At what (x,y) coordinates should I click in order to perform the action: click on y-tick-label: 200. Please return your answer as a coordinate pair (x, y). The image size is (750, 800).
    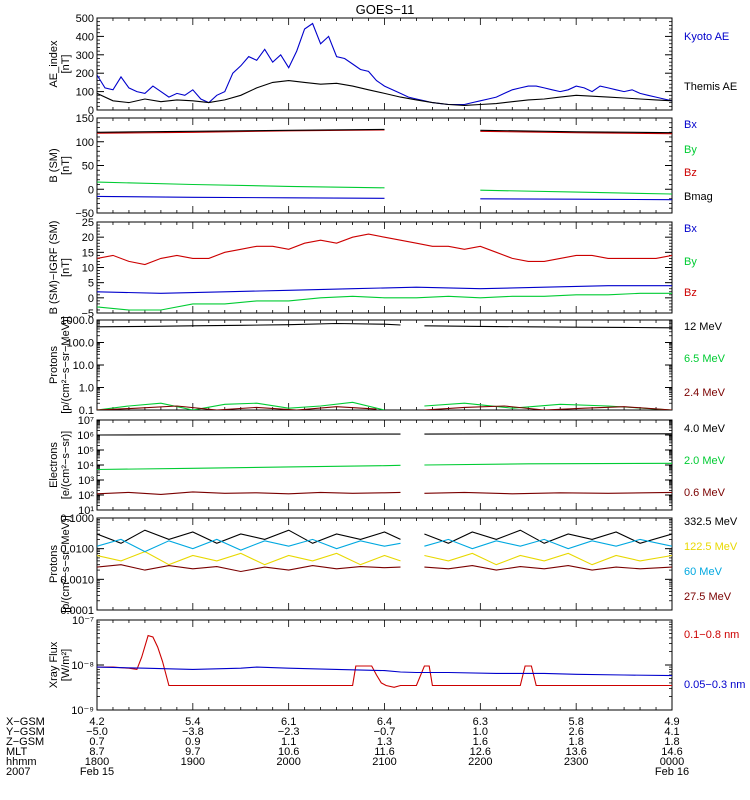
    Looking at the image, I should click on (85, 74).